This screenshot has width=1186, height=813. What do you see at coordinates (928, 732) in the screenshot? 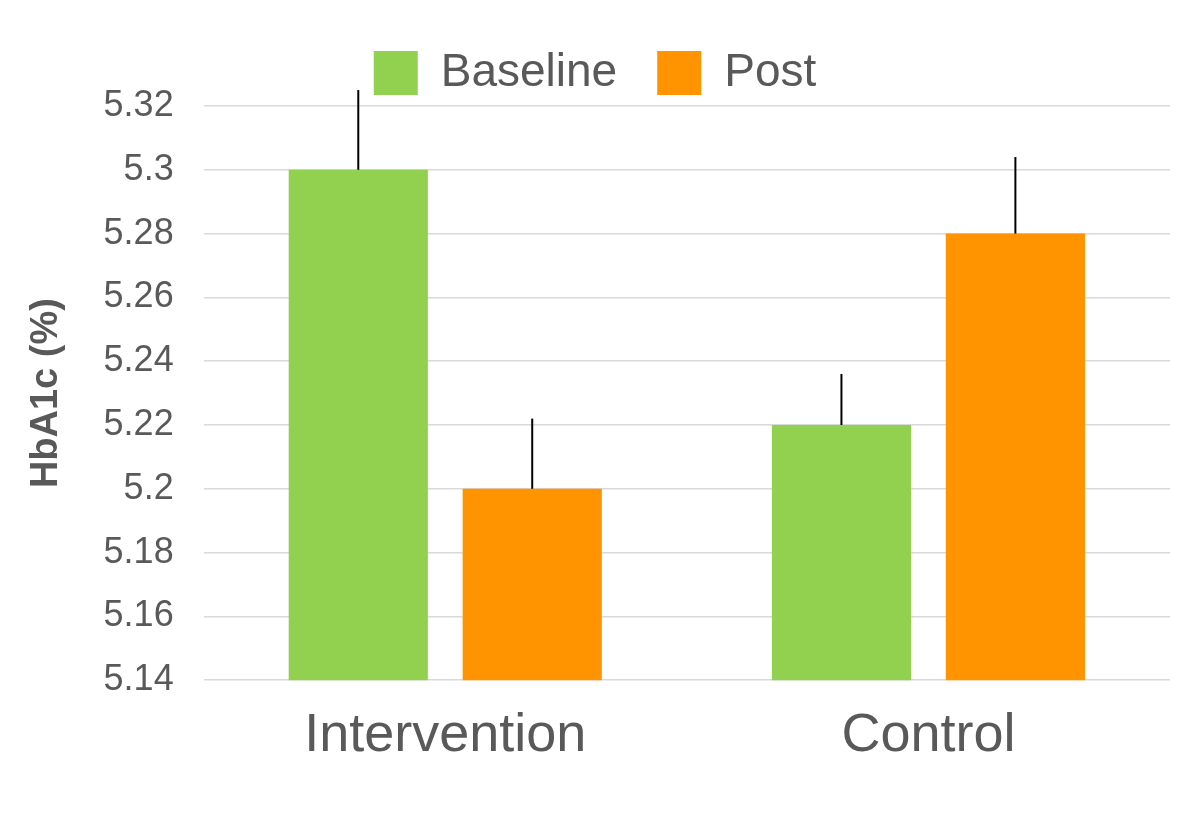
I see `x-tick-label: Control` at bounding box center [928, 732].